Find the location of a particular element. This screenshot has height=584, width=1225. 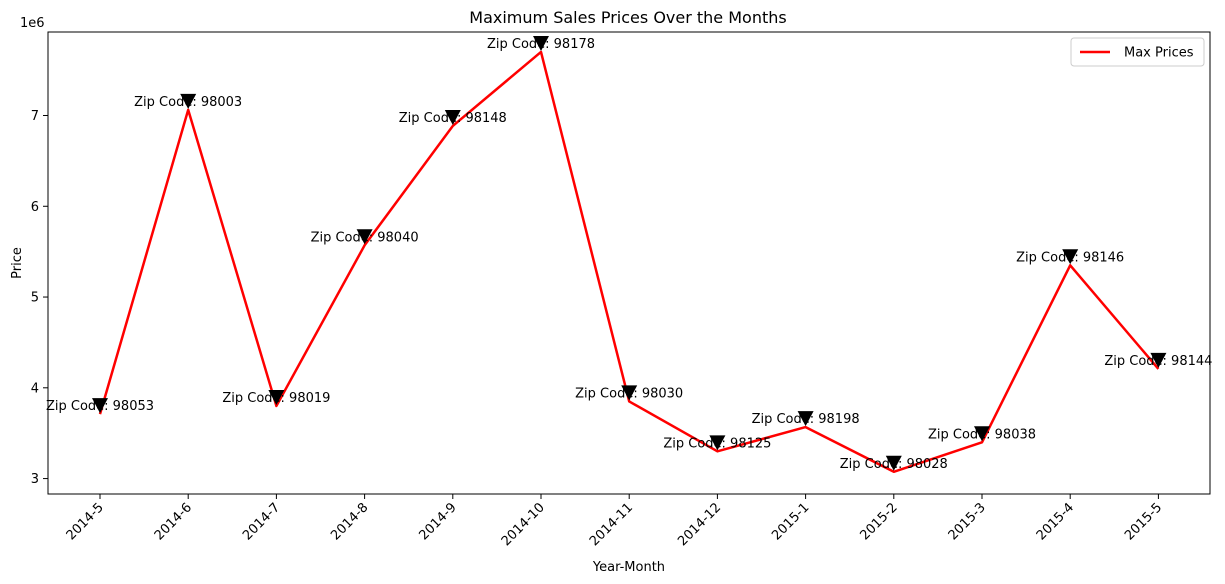

y-tick-label: 5 is located at coordinates (35, 298).